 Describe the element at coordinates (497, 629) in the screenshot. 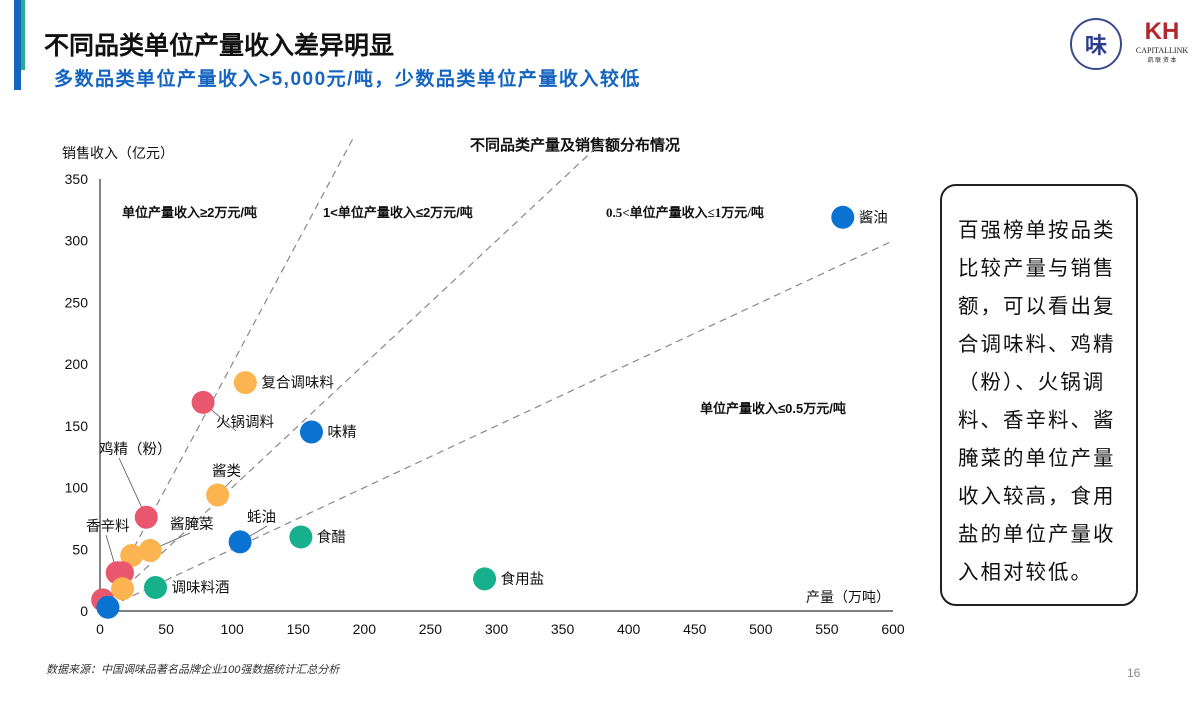

I see `x-tick-label: 300` at that location.